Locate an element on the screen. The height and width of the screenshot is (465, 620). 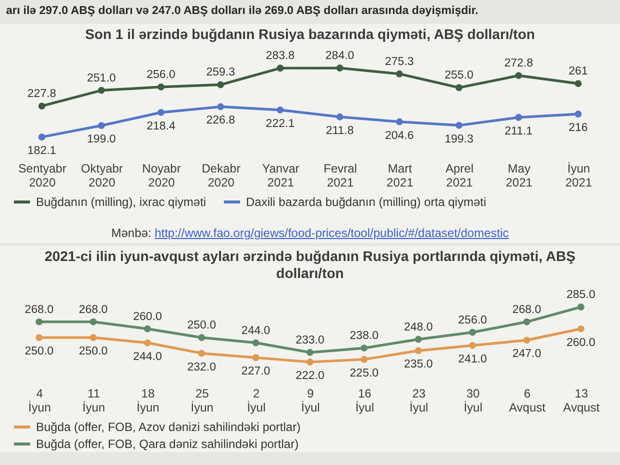
data-label: 268.0 is located at coordinates (93, 310).